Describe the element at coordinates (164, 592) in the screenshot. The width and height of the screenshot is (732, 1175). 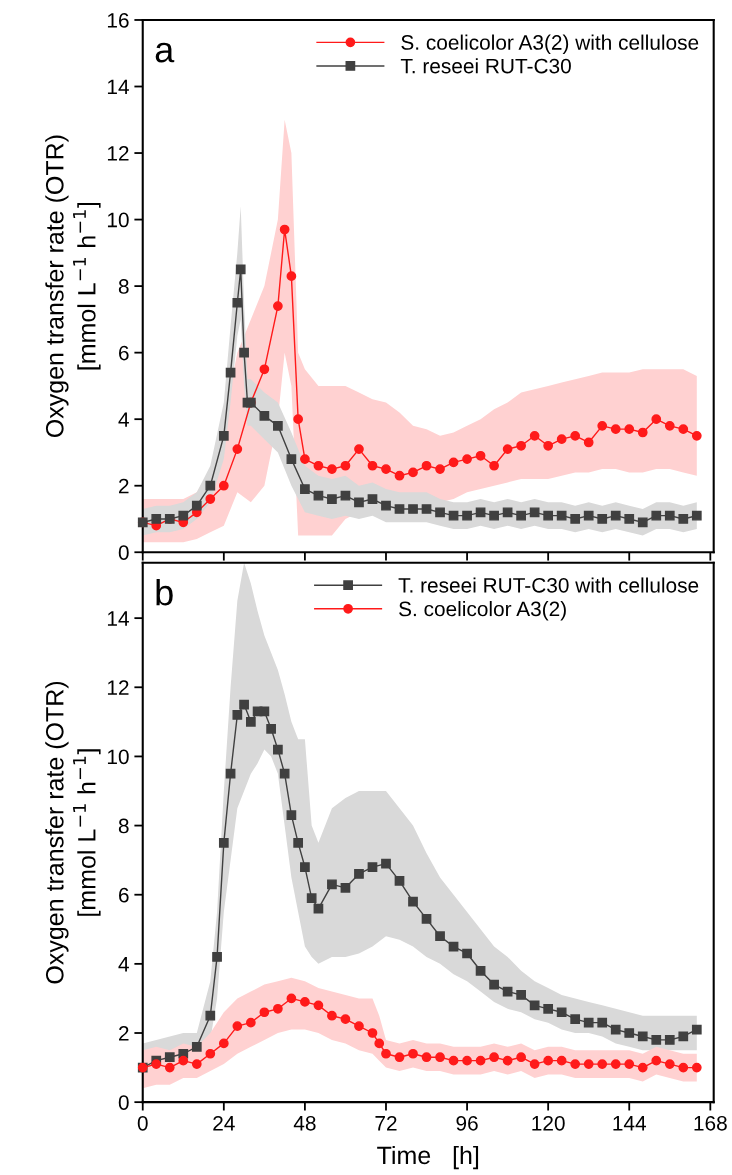
I see `annotation: b` at that location.